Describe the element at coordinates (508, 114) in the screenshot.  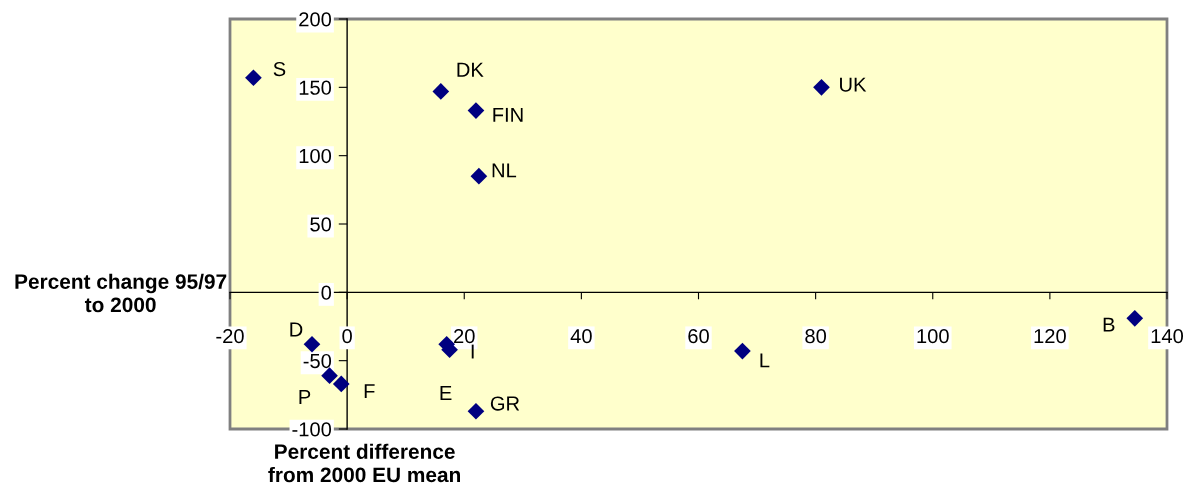
I see `annotation: FIN` at that location.